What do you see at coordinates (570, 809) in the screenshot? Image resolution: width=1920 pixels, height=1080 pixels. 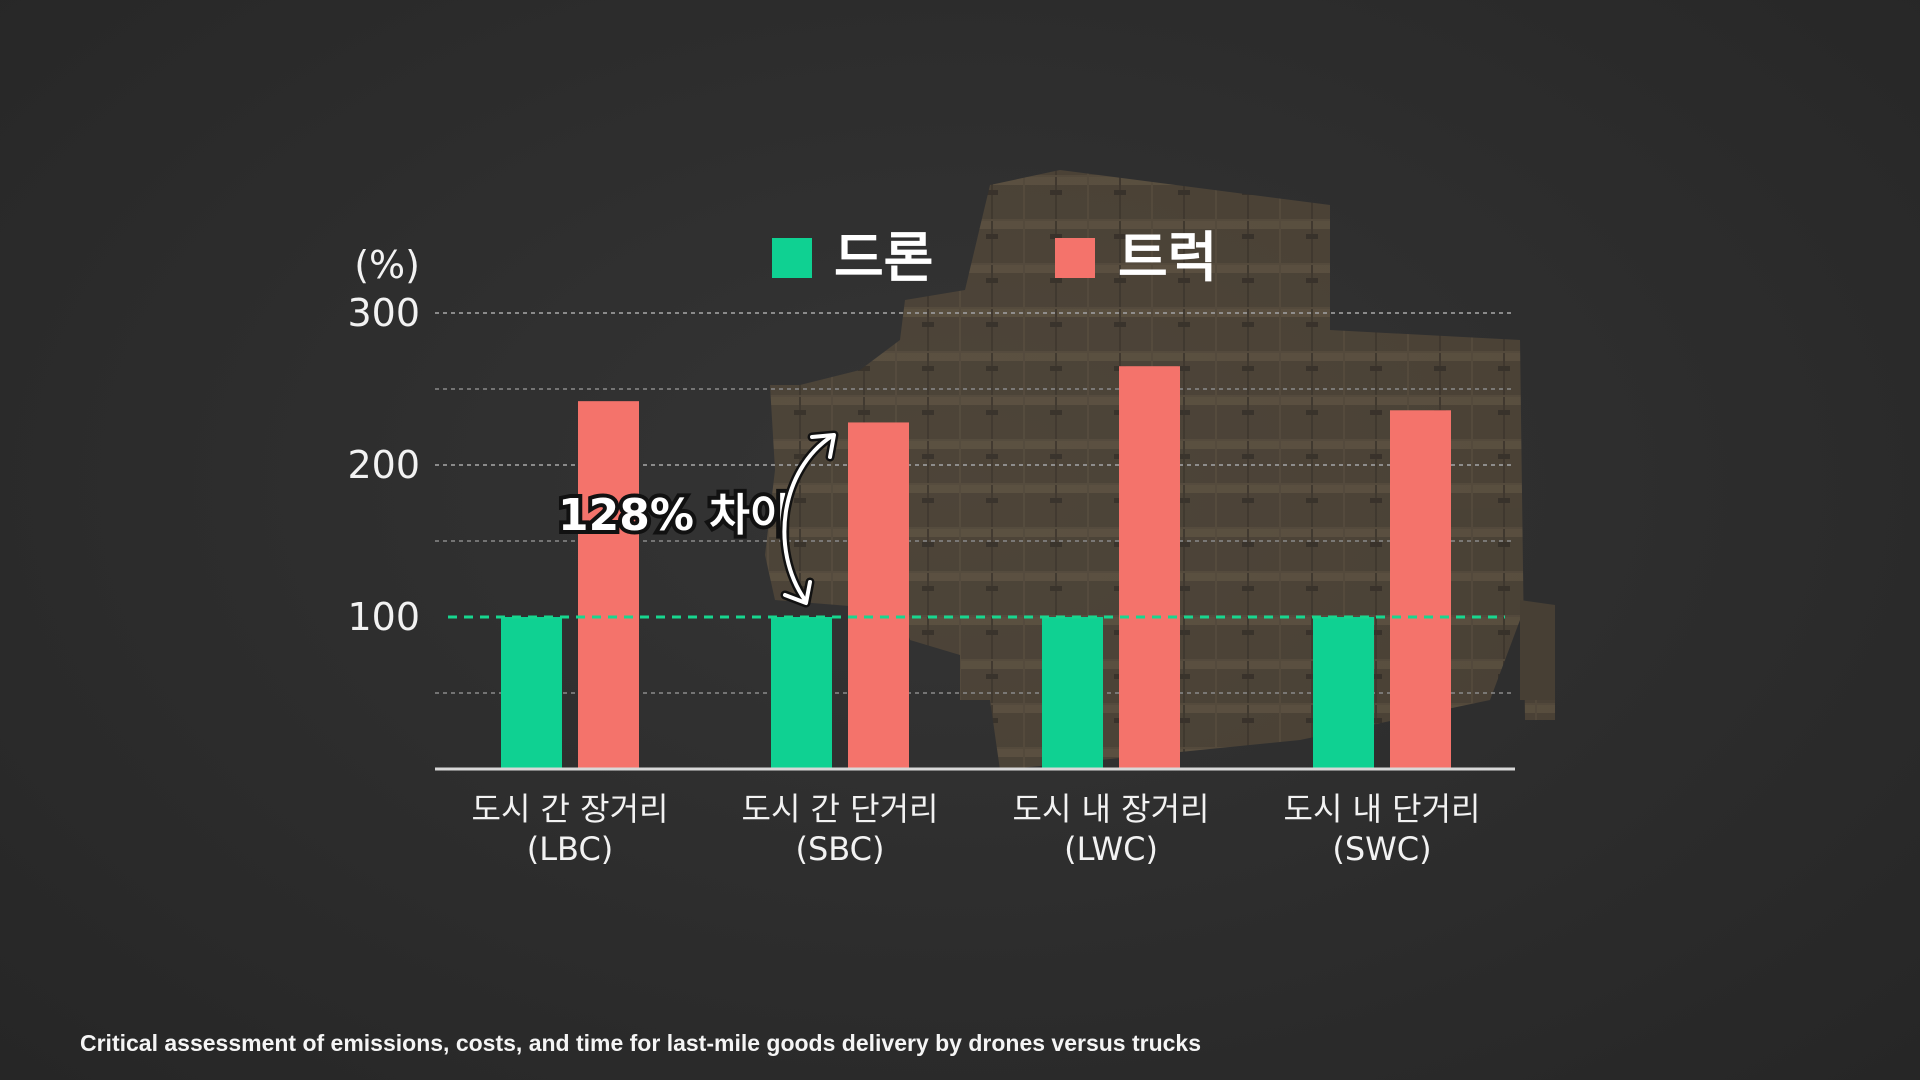 I see `x-category-label: 도시 간 장거리` at bounding box center [570, 809].